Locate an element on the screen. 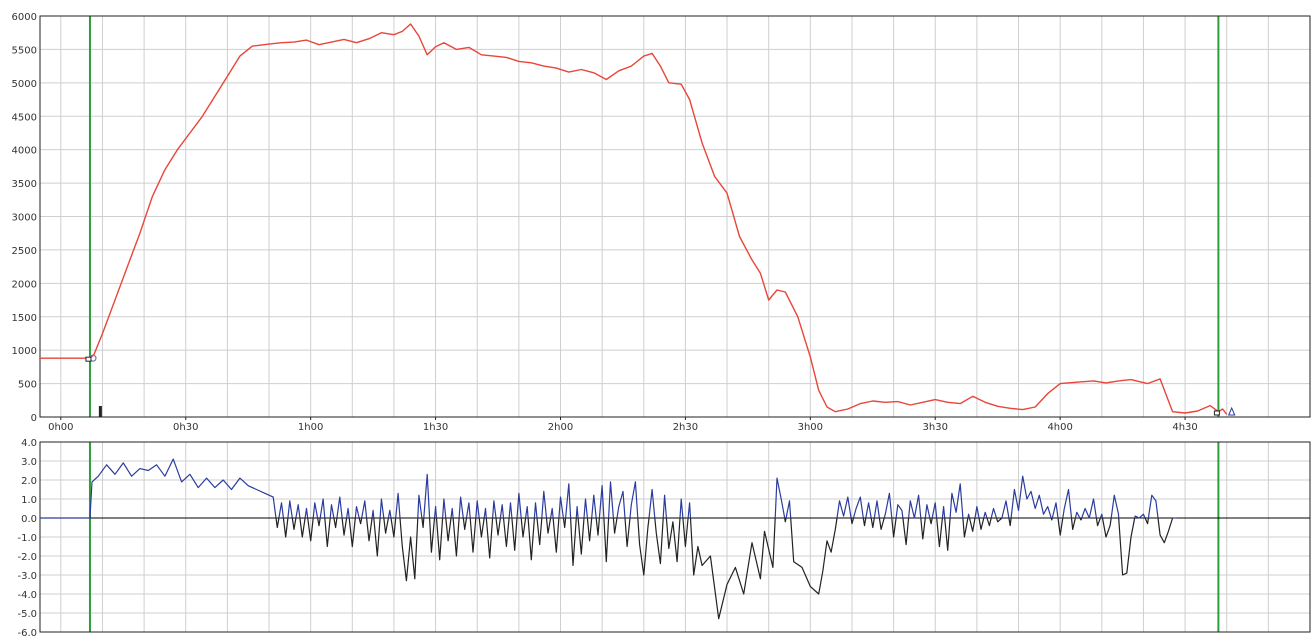  end-square-marker is located at coordinates (1216, 413).